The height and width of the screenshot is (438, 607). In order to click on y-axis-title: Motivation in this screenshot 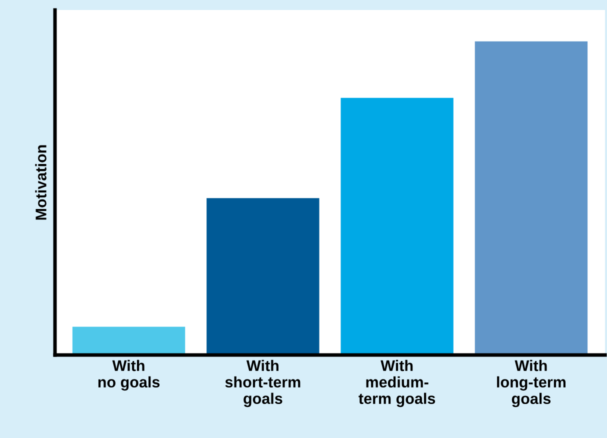, I will do `click(40, 182)`.